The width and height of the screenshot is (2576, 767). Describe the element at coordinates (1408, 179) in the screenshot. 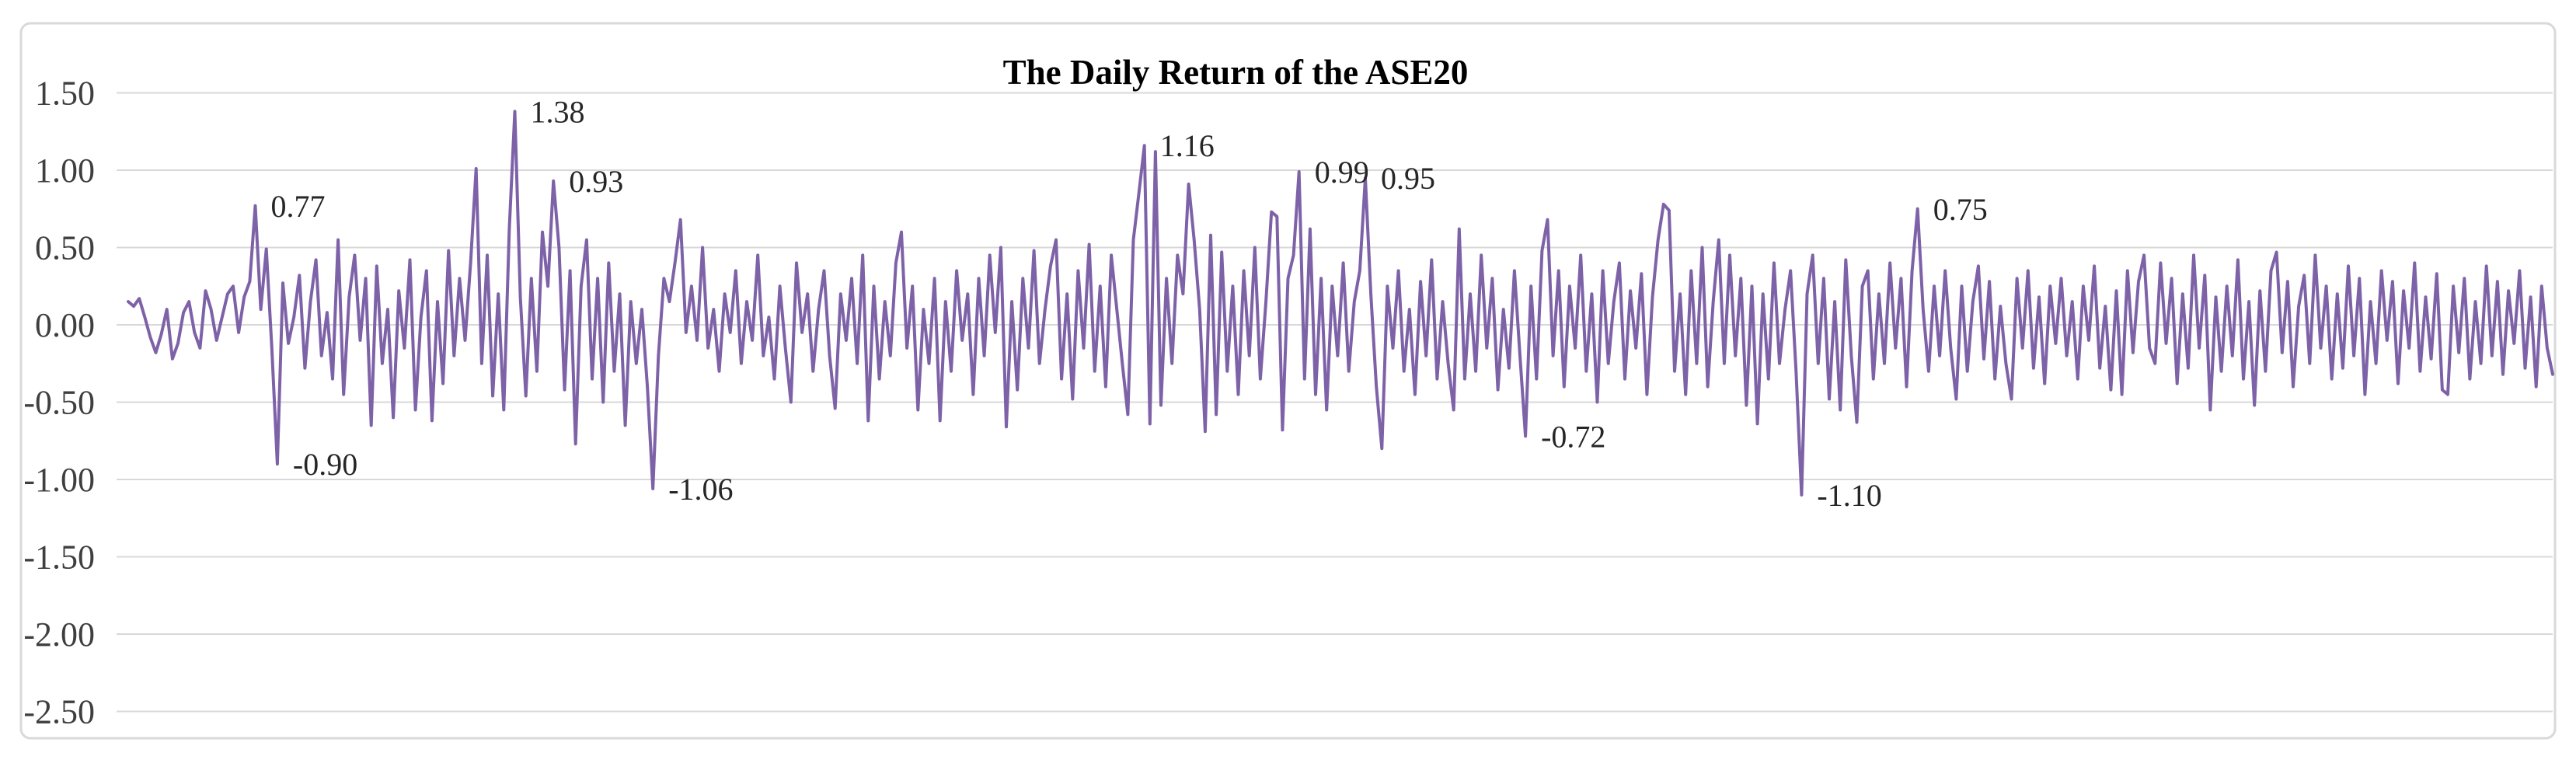

I see `data-label-0.95: 0.95` at that location.